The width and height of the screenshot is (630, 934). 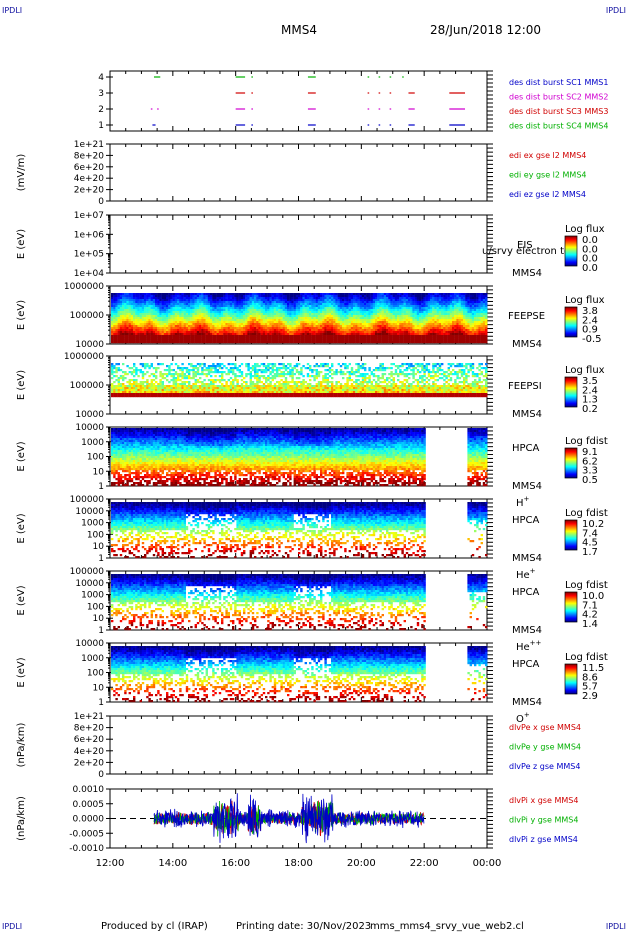 I want to click on y-tick-label: 2e+20, so click(x=89, y=191).